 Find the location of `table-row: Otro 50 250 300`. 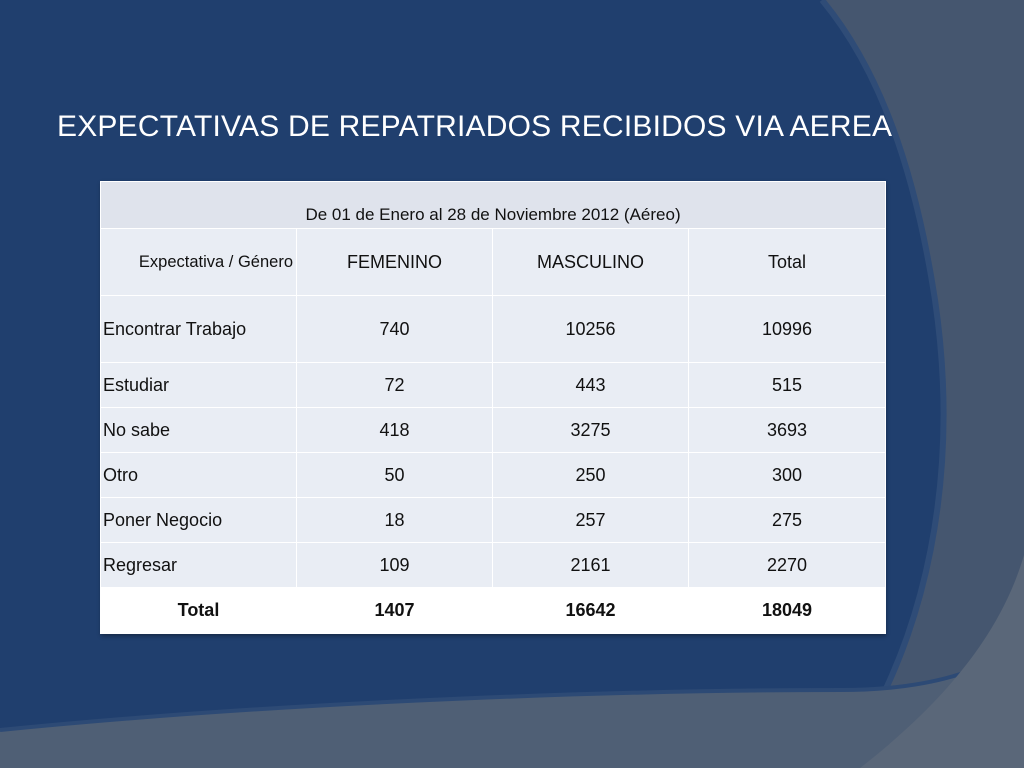

table-row: Otro 50 250 300 is located at coordinates (493, 475).